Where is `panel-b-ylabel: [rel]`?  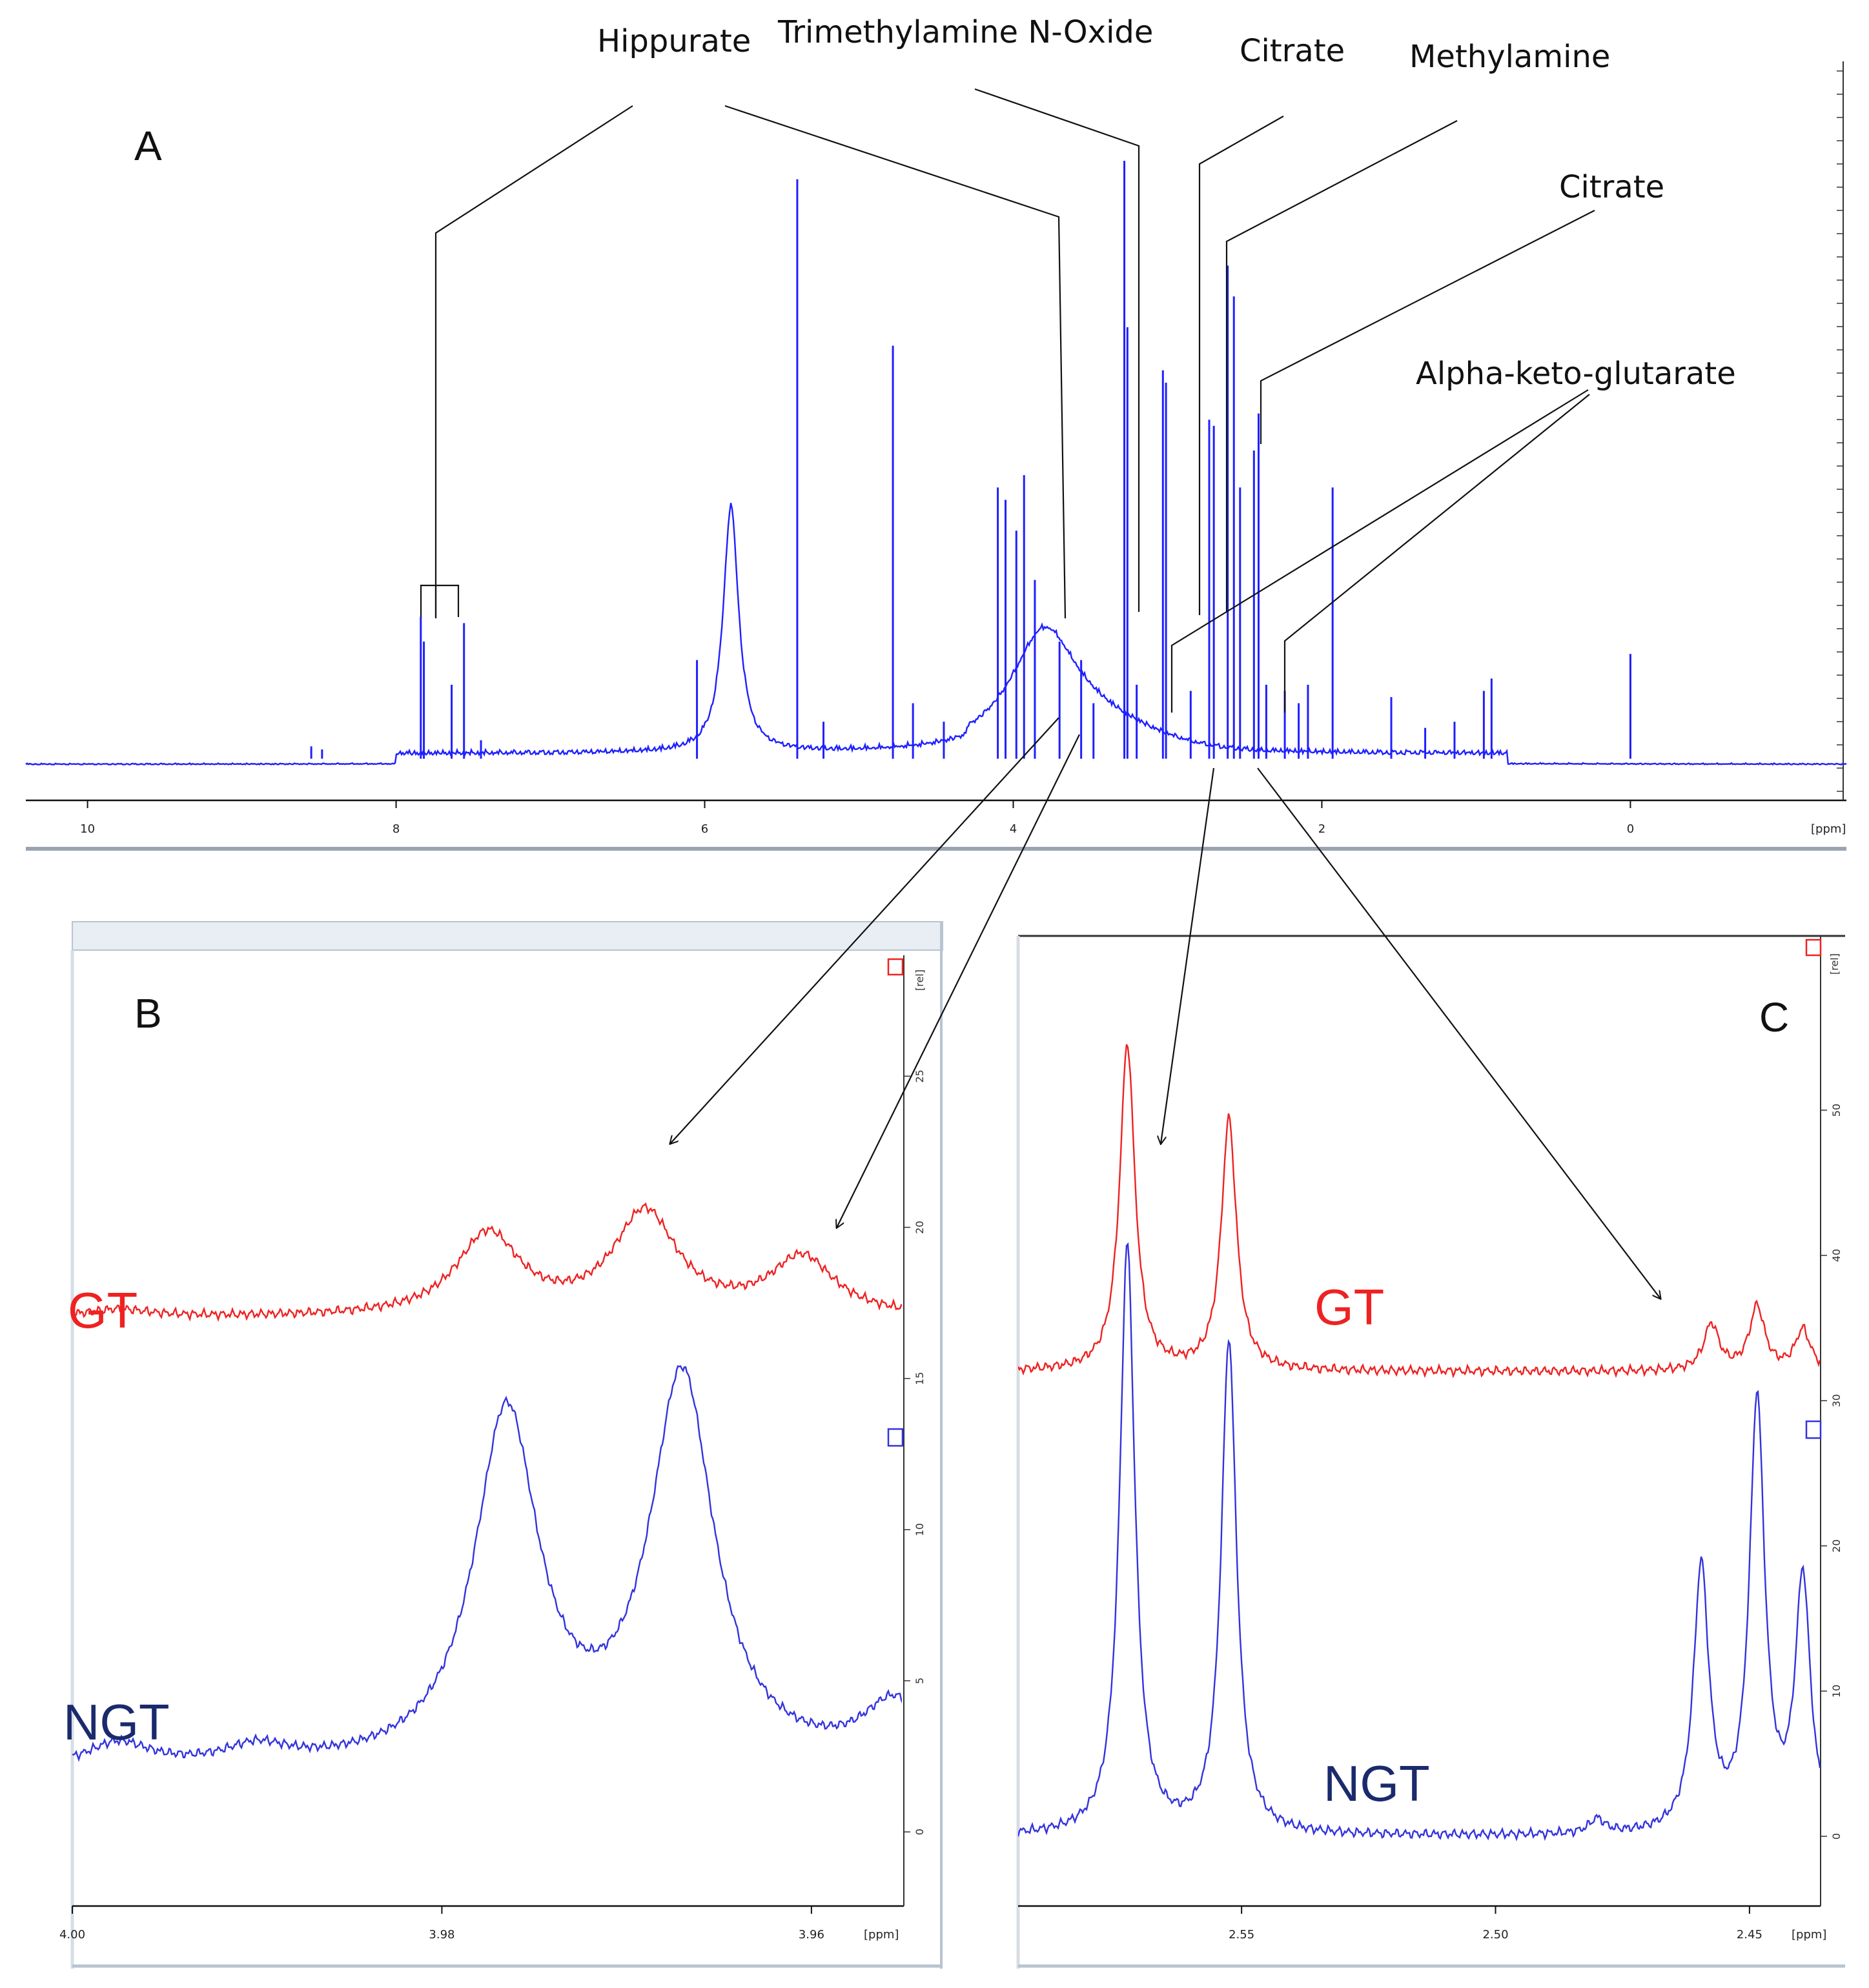 panel-b-ylabel: [rel] is located at coordinates (920, 980).